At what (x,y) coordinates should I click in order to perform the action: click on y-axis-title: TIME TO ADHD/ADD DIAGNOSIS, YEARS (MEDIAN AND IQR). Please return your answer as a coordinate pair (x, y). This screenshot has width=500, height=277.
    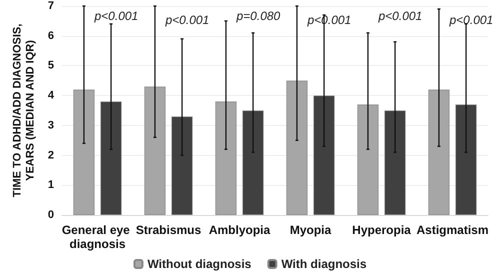
    Looking at the image, I should click on (23, 111).